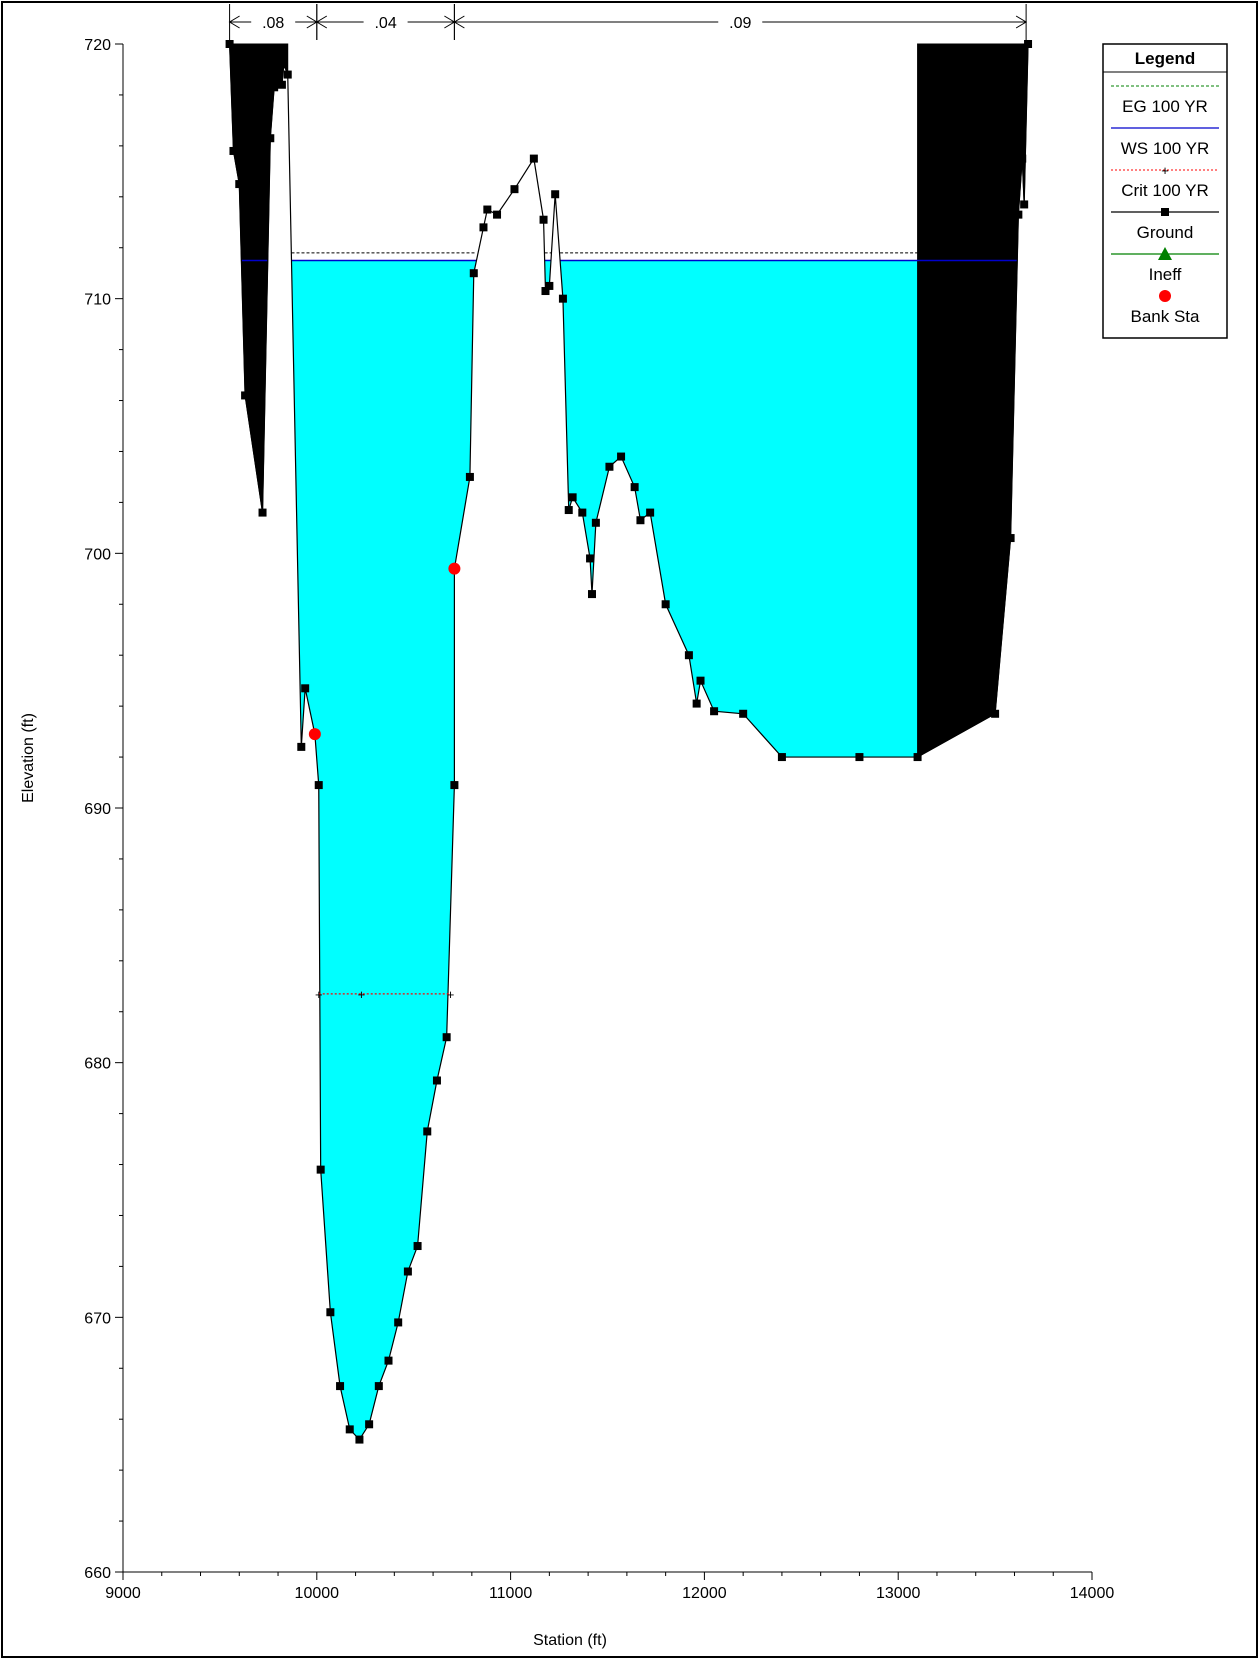 Image resolution: width=1259 pixels, height=1664 pixels. What do you see at coordinates (1165, 170) in the screenshot?
I see `legend-crit-marker: +` at bounding box center [1165, 170].